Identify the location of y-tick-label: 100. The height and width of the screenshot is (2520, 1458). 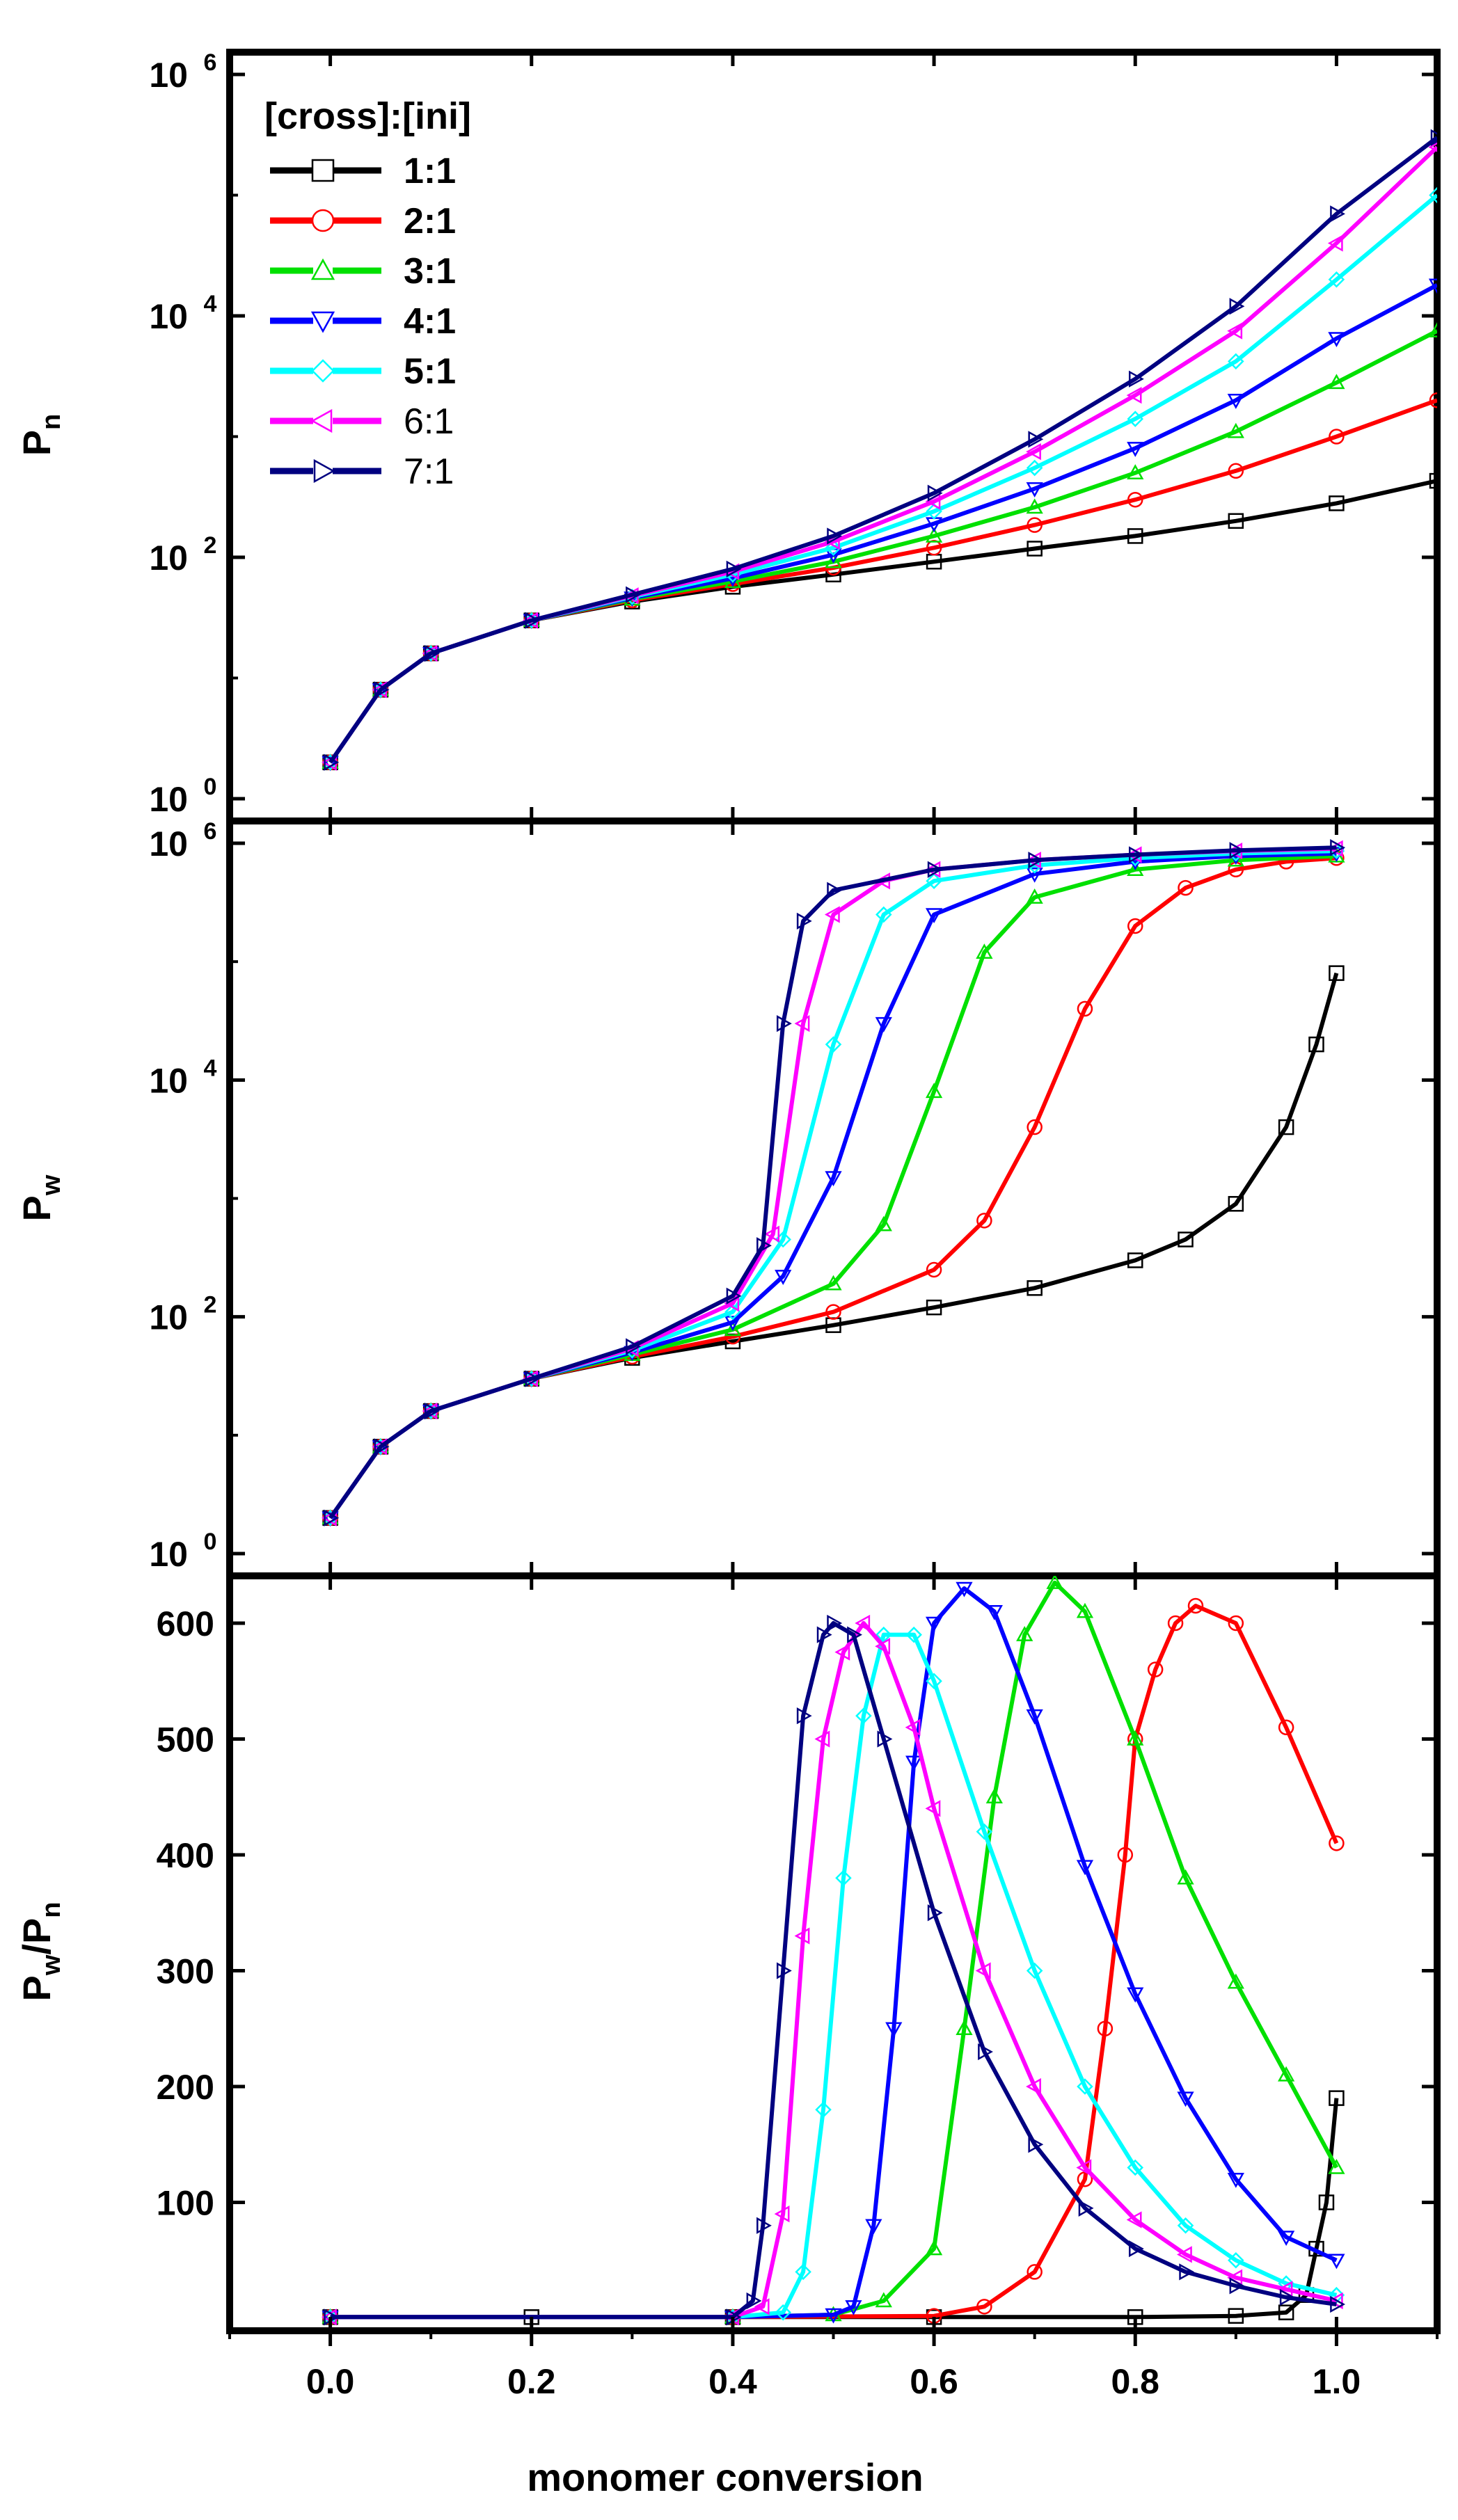
(185, 2202).